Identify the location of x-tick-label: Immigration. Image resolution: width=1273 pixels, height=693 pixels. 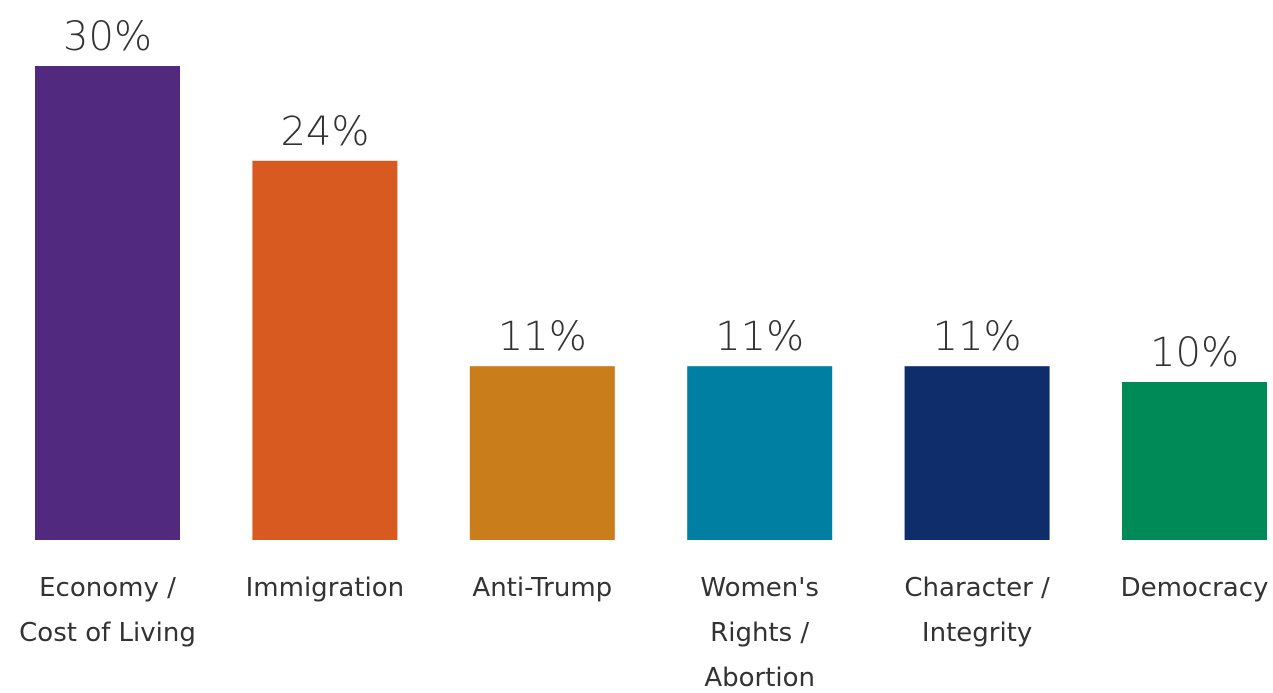
(325, 588).